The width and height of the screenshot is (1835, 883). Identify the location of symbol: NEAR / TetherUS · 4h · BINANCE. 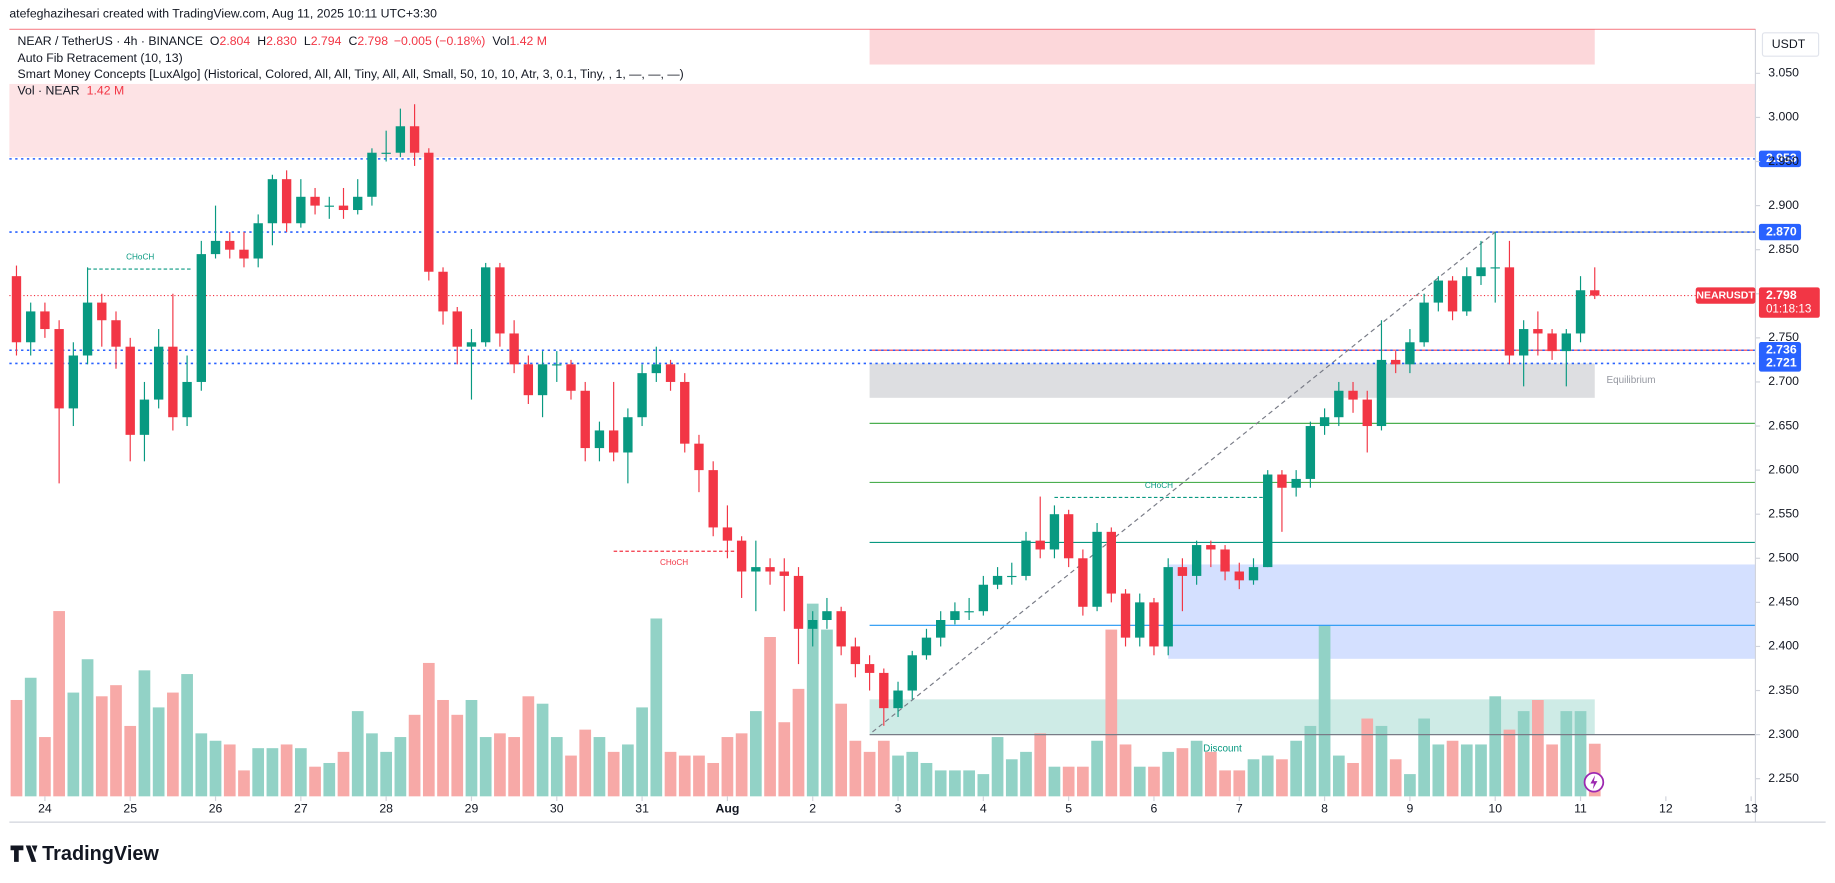
(110, 41).